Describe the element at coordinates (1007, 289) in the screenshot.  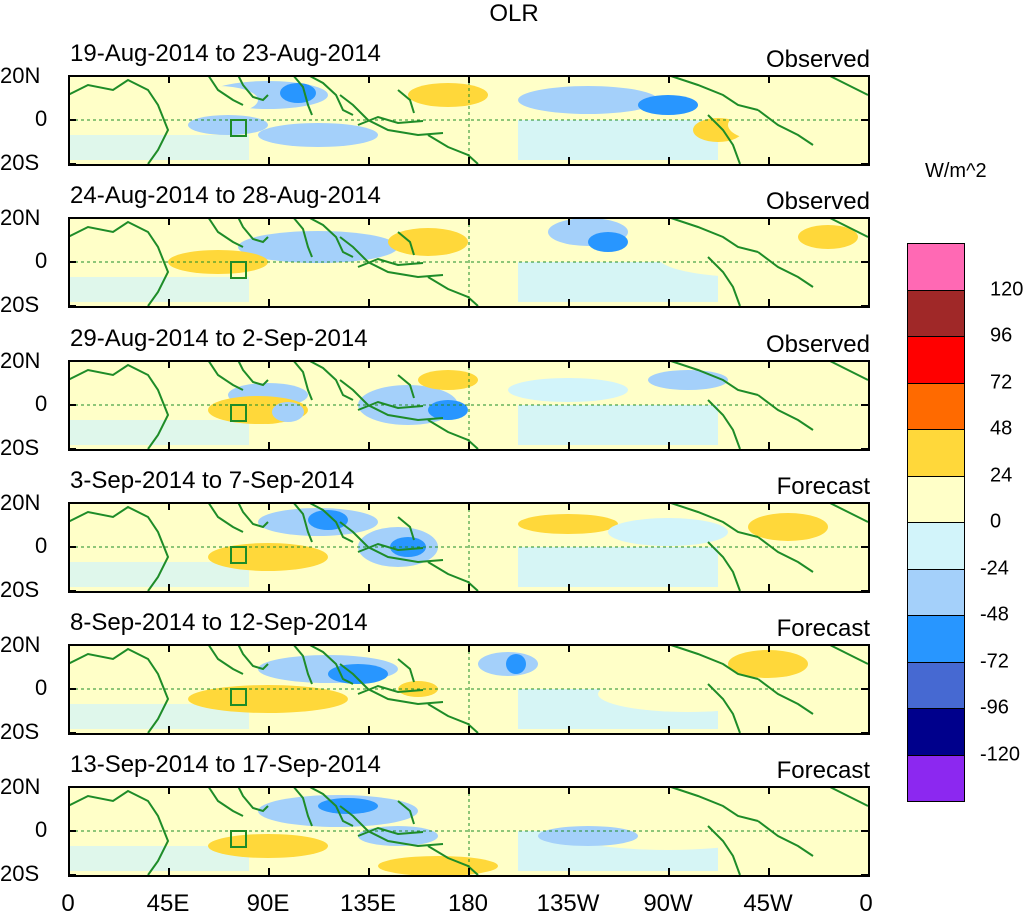
I see `colorbar-label: 120` at that location.